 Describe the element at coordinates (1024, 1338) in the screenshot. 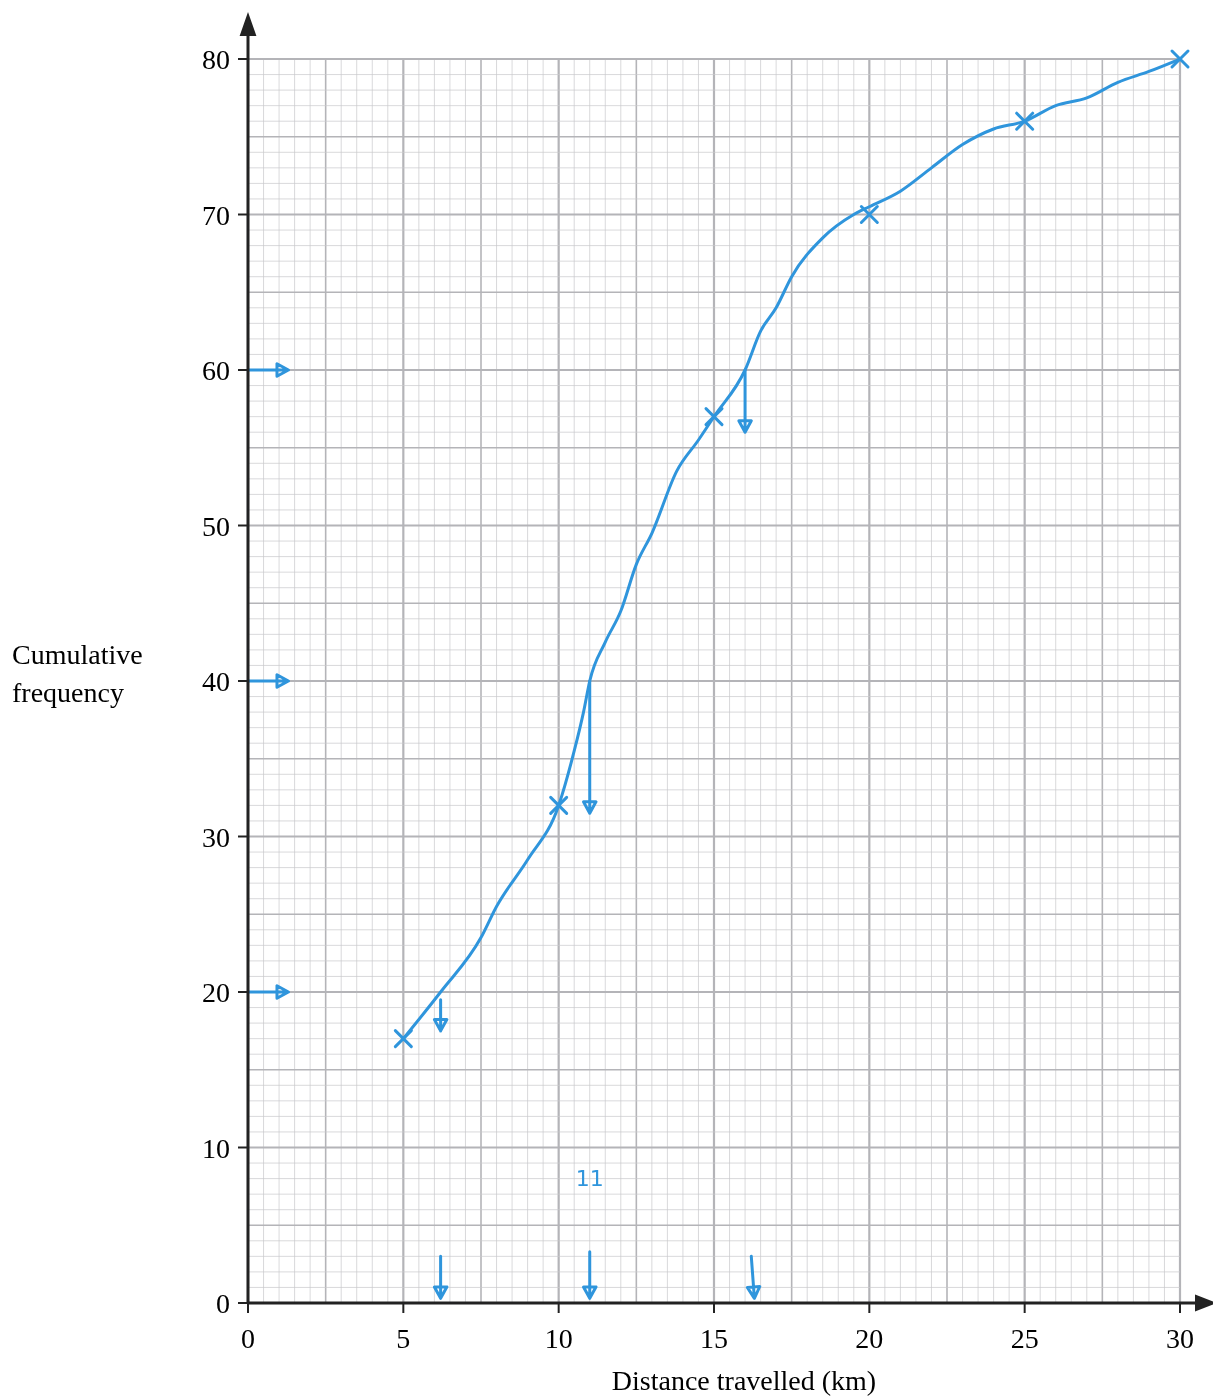

I see `x-tick-label: 25` at that location.